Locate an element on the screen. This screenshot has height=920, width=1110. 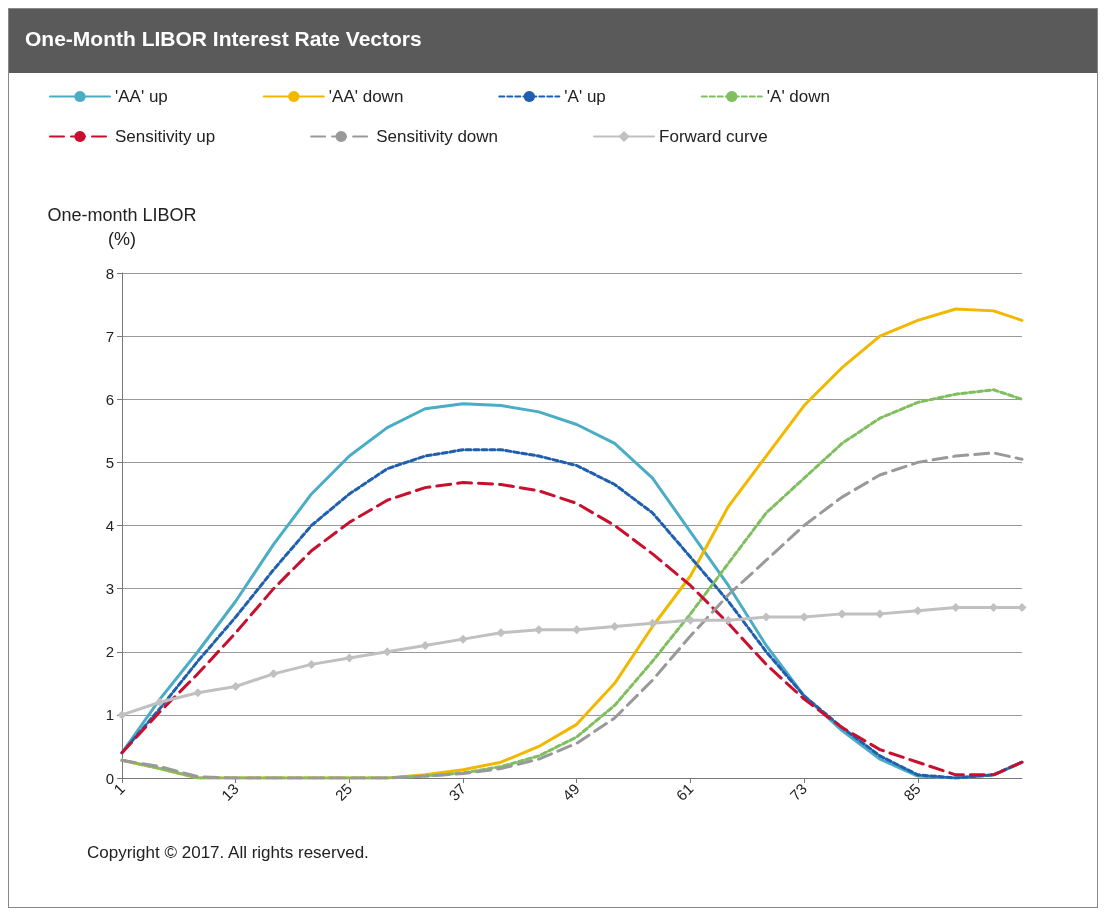
x-tick-label: 85 is located at coordinates (911, 791).